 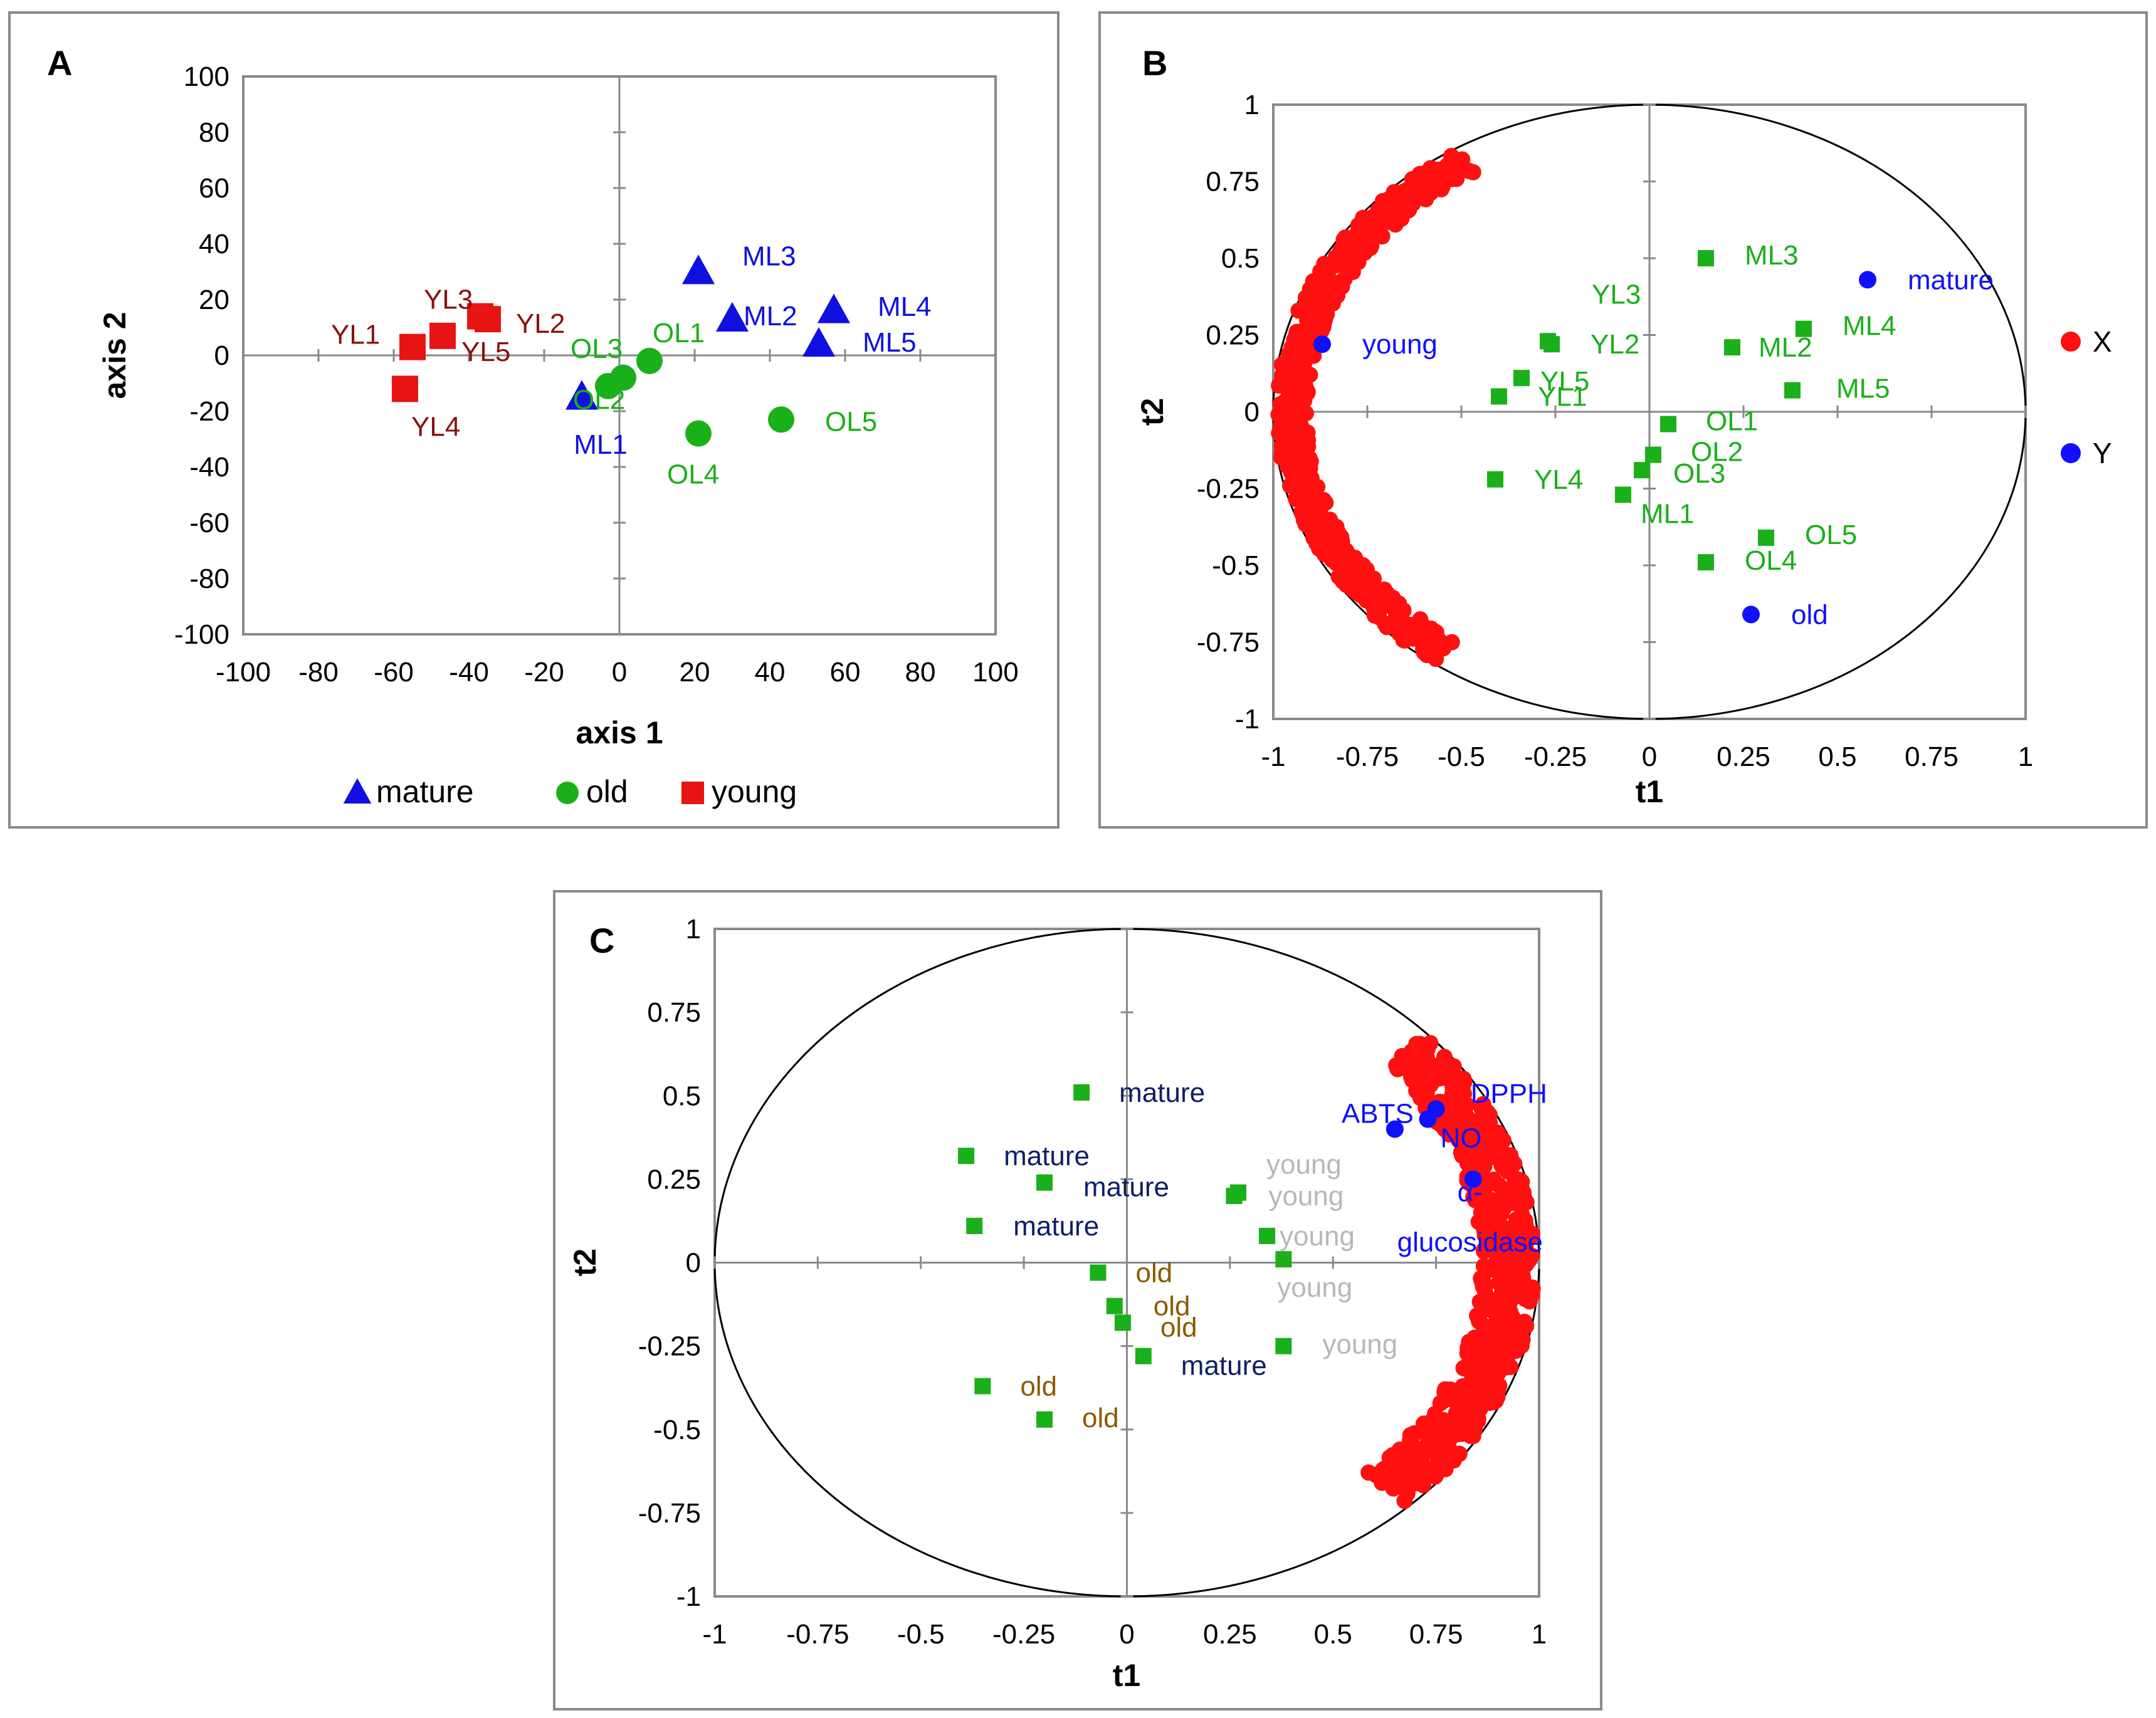 What do you see at coordinates (206, 76) in the screenshot?
I see `y-tick-label: 100` at bounding box center [206, 76].